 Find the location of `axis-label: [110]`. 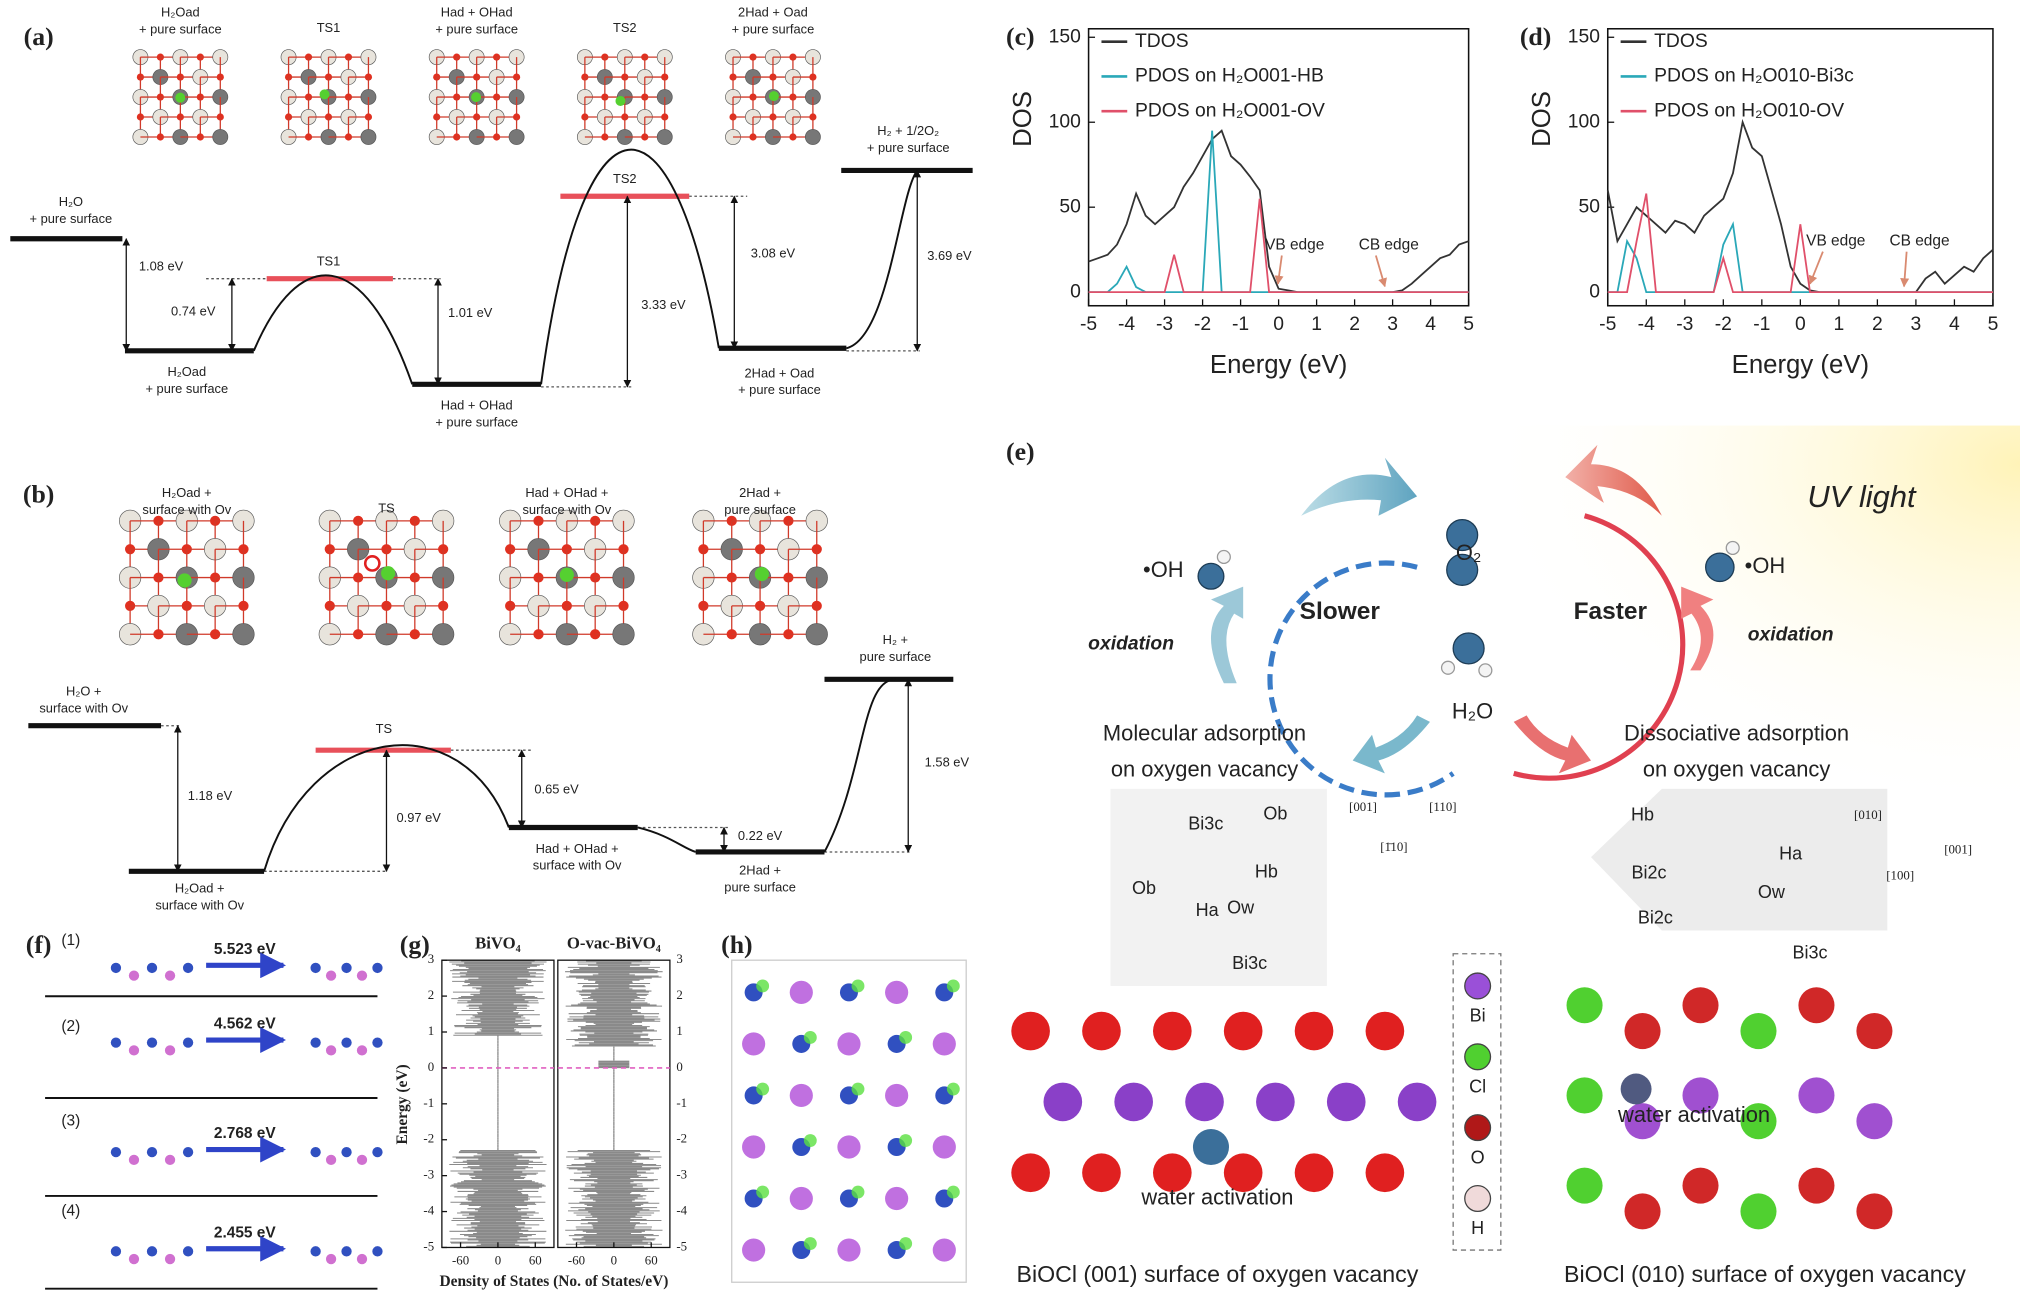

axis-label: [110] is located at coordinates (1442, 807).